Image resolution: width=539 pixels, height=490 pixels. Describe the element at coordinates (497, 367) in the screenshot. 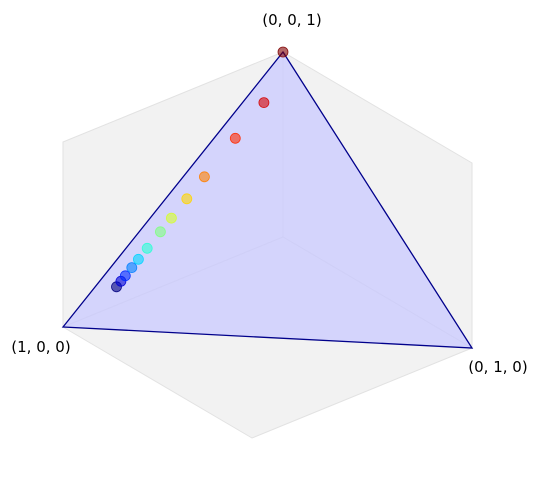

I see `vertex-label-y: (0, 1, 0)` at that location.